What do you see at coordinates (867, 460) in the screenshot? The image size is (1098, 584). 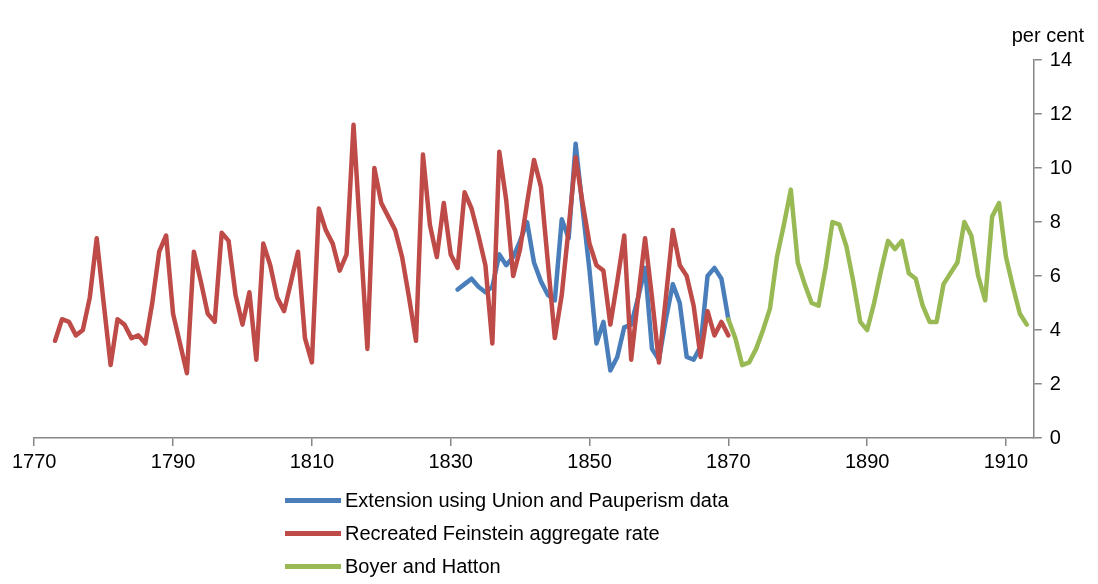 I see `x-tick-label: 1890` at bounding box center [867, 460].